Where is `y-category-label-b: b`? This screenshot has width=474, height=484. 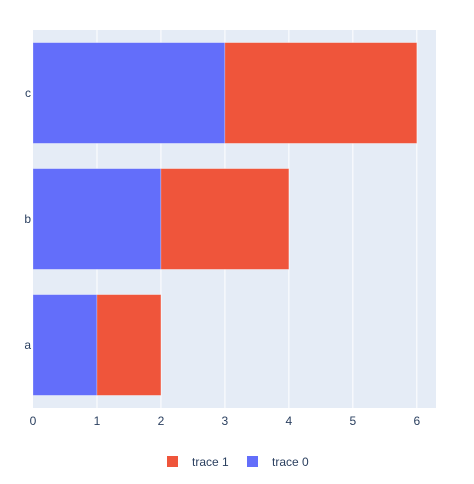
y-category-label-b: b is located at coordinates (27, 219).